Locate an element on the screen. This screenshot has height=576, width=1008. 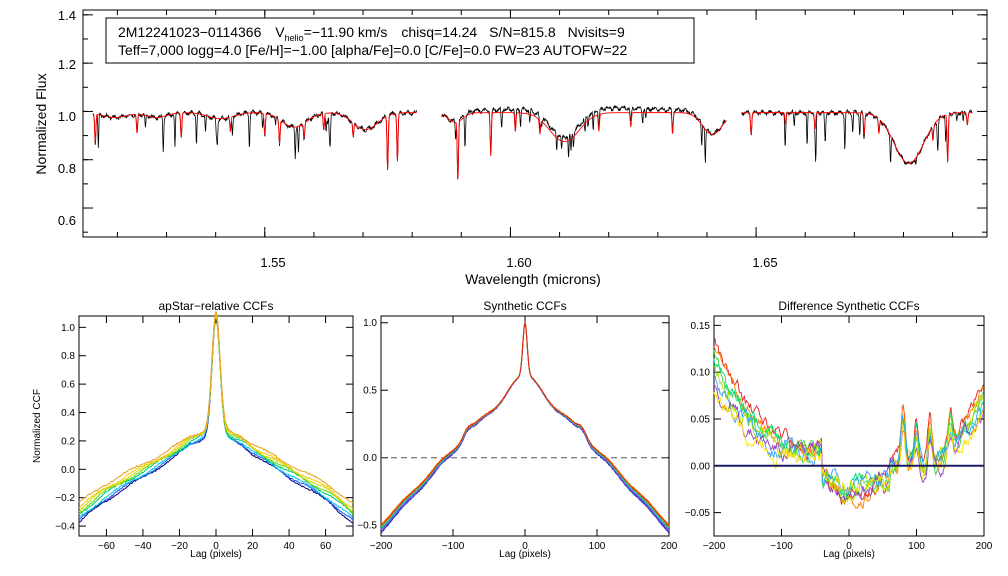
spectrum-ytick-label: 0.8 is located at coordinates (67, 168).